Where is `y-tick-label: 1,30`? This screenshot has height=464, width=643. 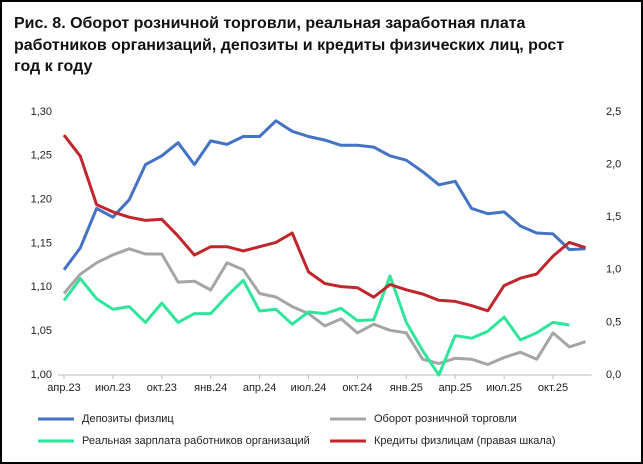 y-tick-label: 1,30 is located at coordinates (41, 112).